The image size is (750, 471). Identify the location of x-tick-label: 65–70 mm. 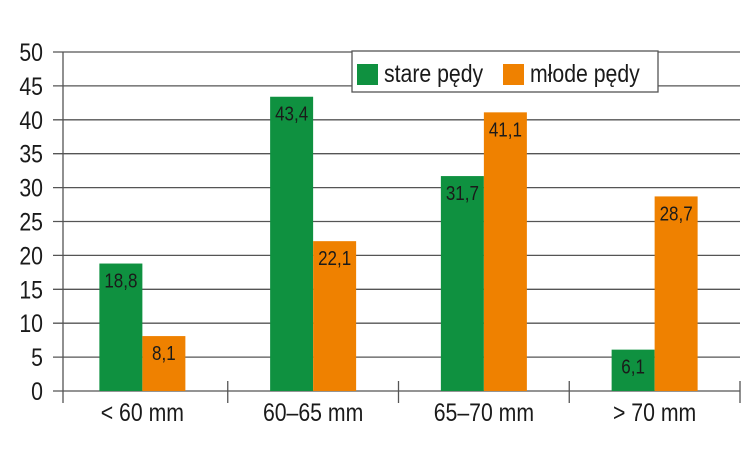
(484, 412).